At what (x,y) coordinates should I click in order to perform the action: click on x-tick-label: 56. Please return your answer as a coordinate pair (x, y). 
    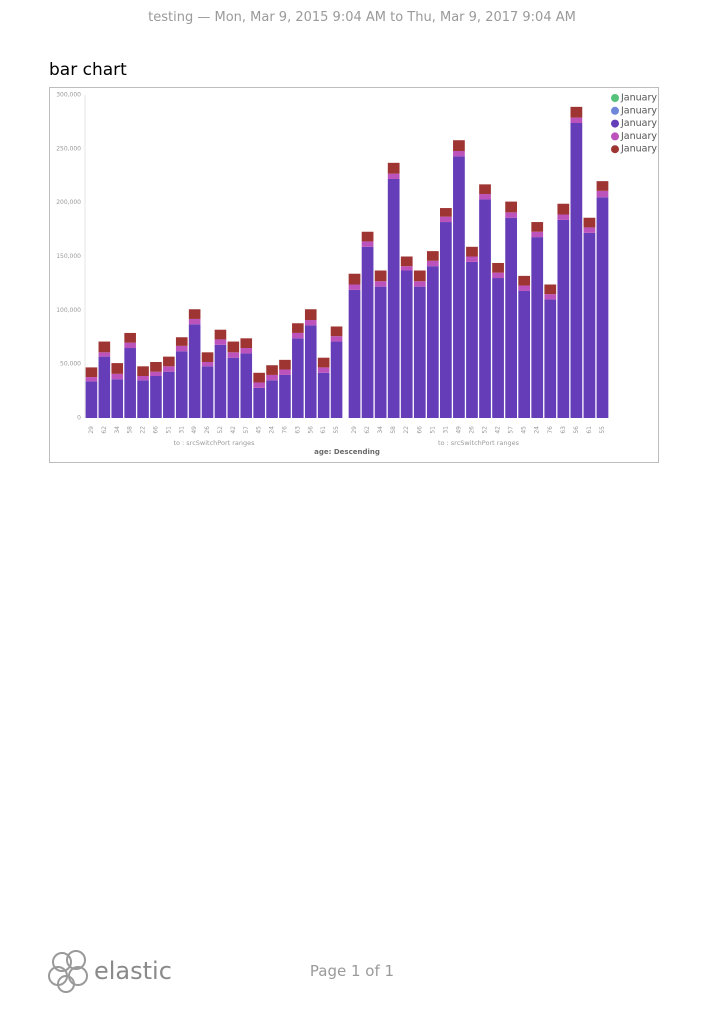
    Looking at the image, I should click on (310, 430).